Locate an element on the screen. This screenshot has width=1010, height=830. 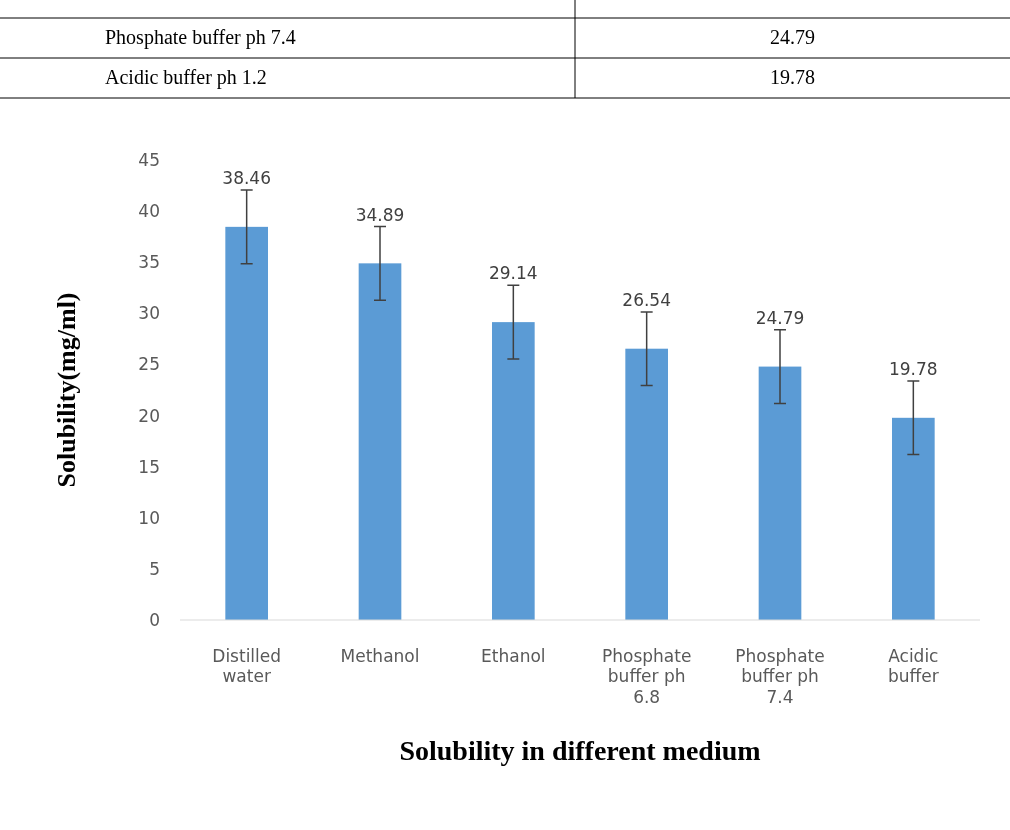
y-tick-label: 15 is located at coordinates (149, 466).